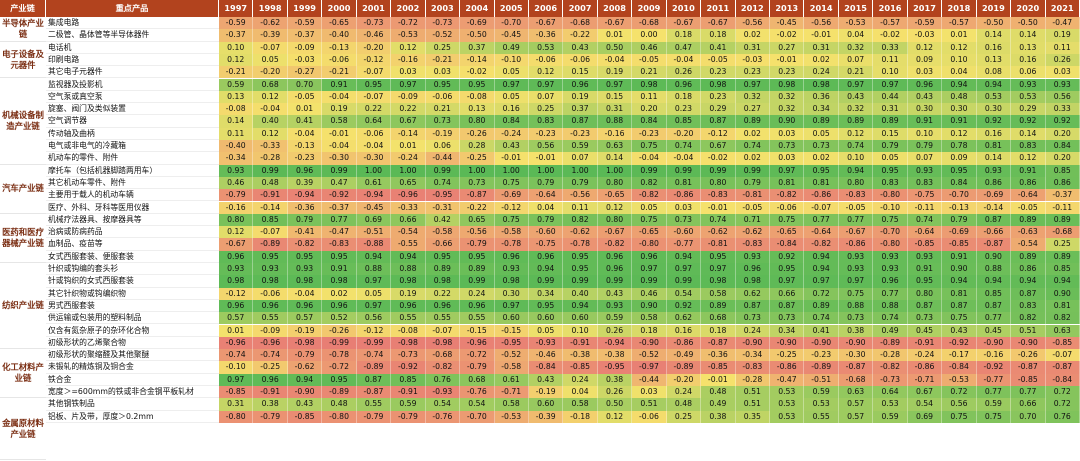 This screenshot has height=461, width=1080. Describe the element at coordinates (649, 330) in the screenshot. I see `heatmap-cell: 0.18` at that location.